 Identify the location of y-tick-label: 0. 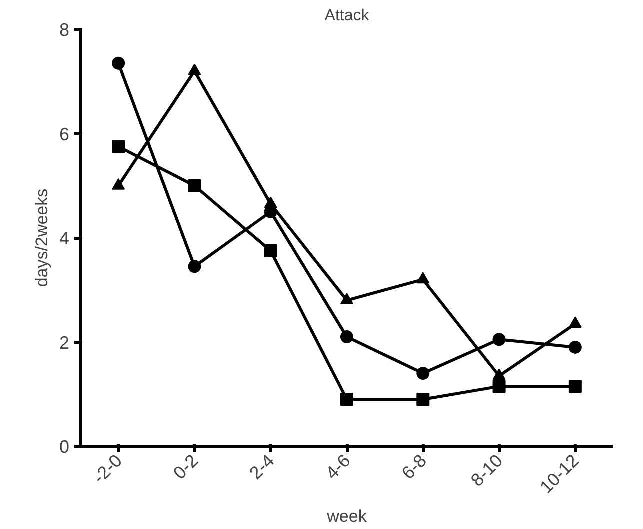
(64, 447).